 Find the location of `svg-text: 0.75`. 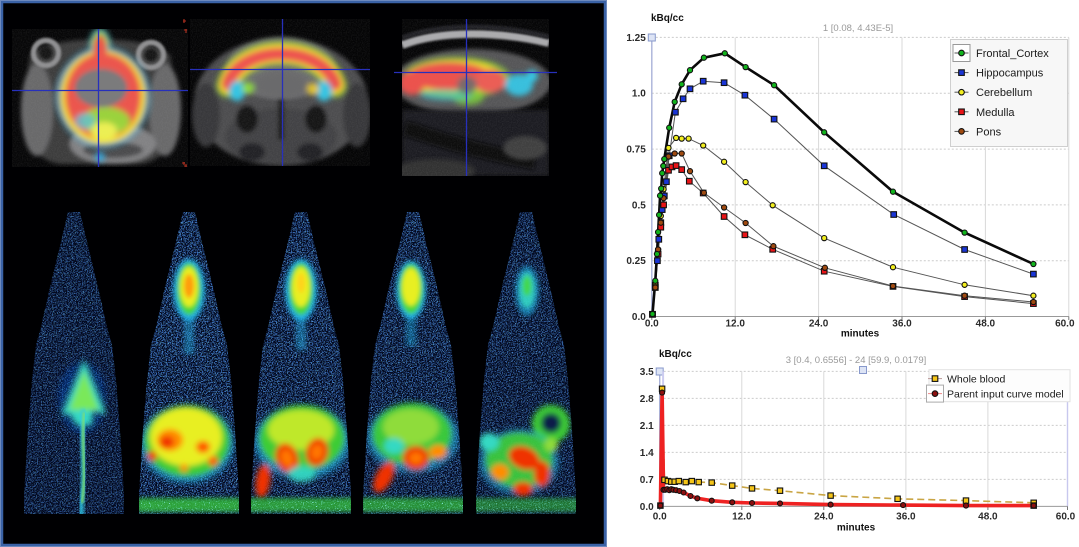

svg-text: 0.75 is located at coordinates (636, 150).